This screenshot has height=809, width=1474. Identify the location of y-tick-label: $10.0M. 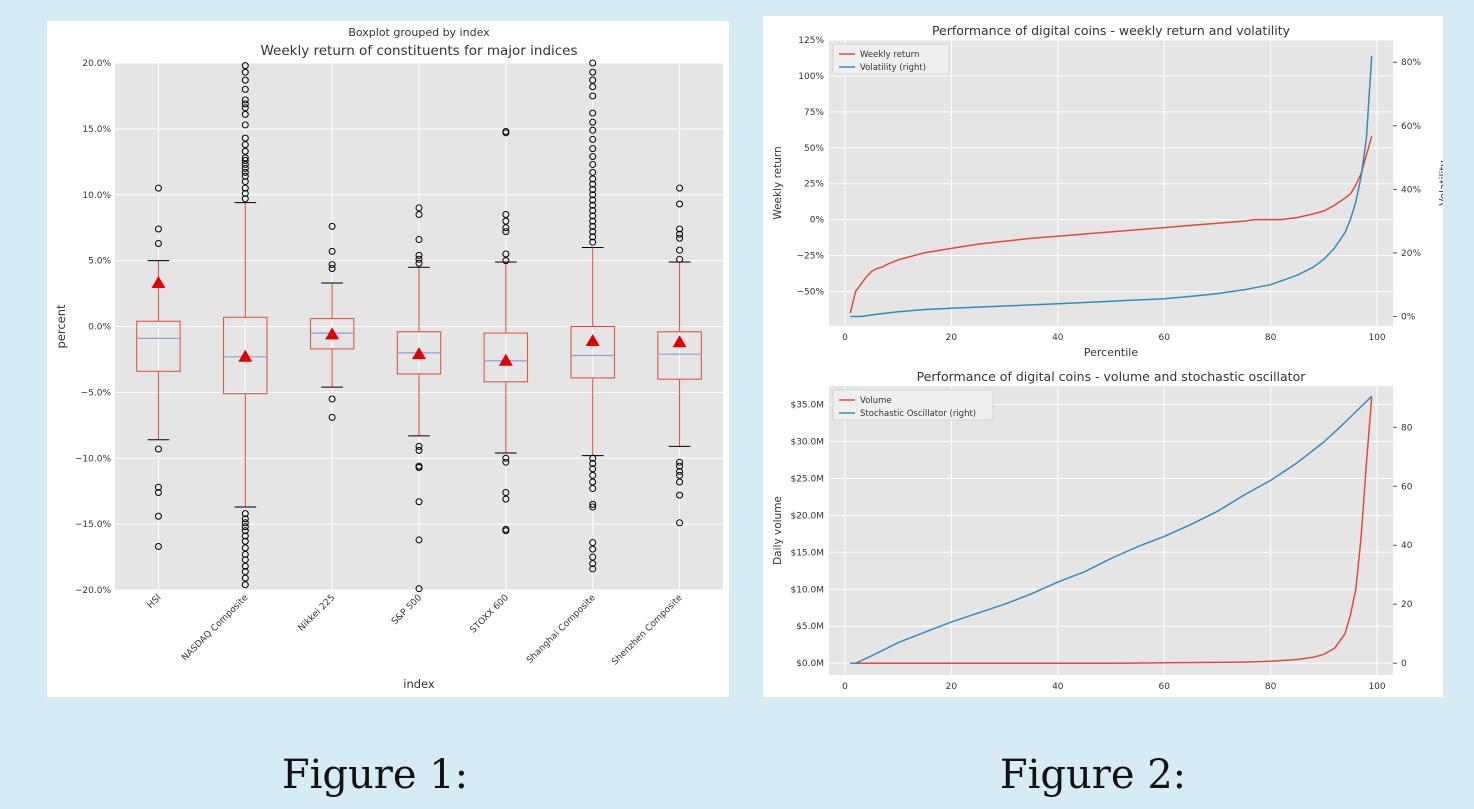
(807, 590).